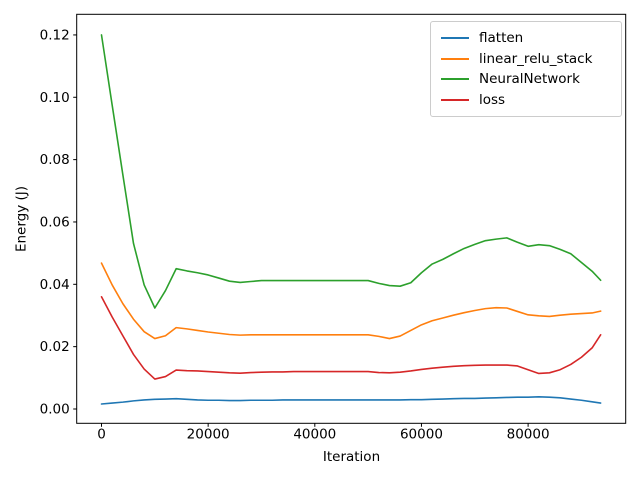  Describe the element at coordinates (527, 38) in the screenshot. I see `legend-entry: flatten` at that location.